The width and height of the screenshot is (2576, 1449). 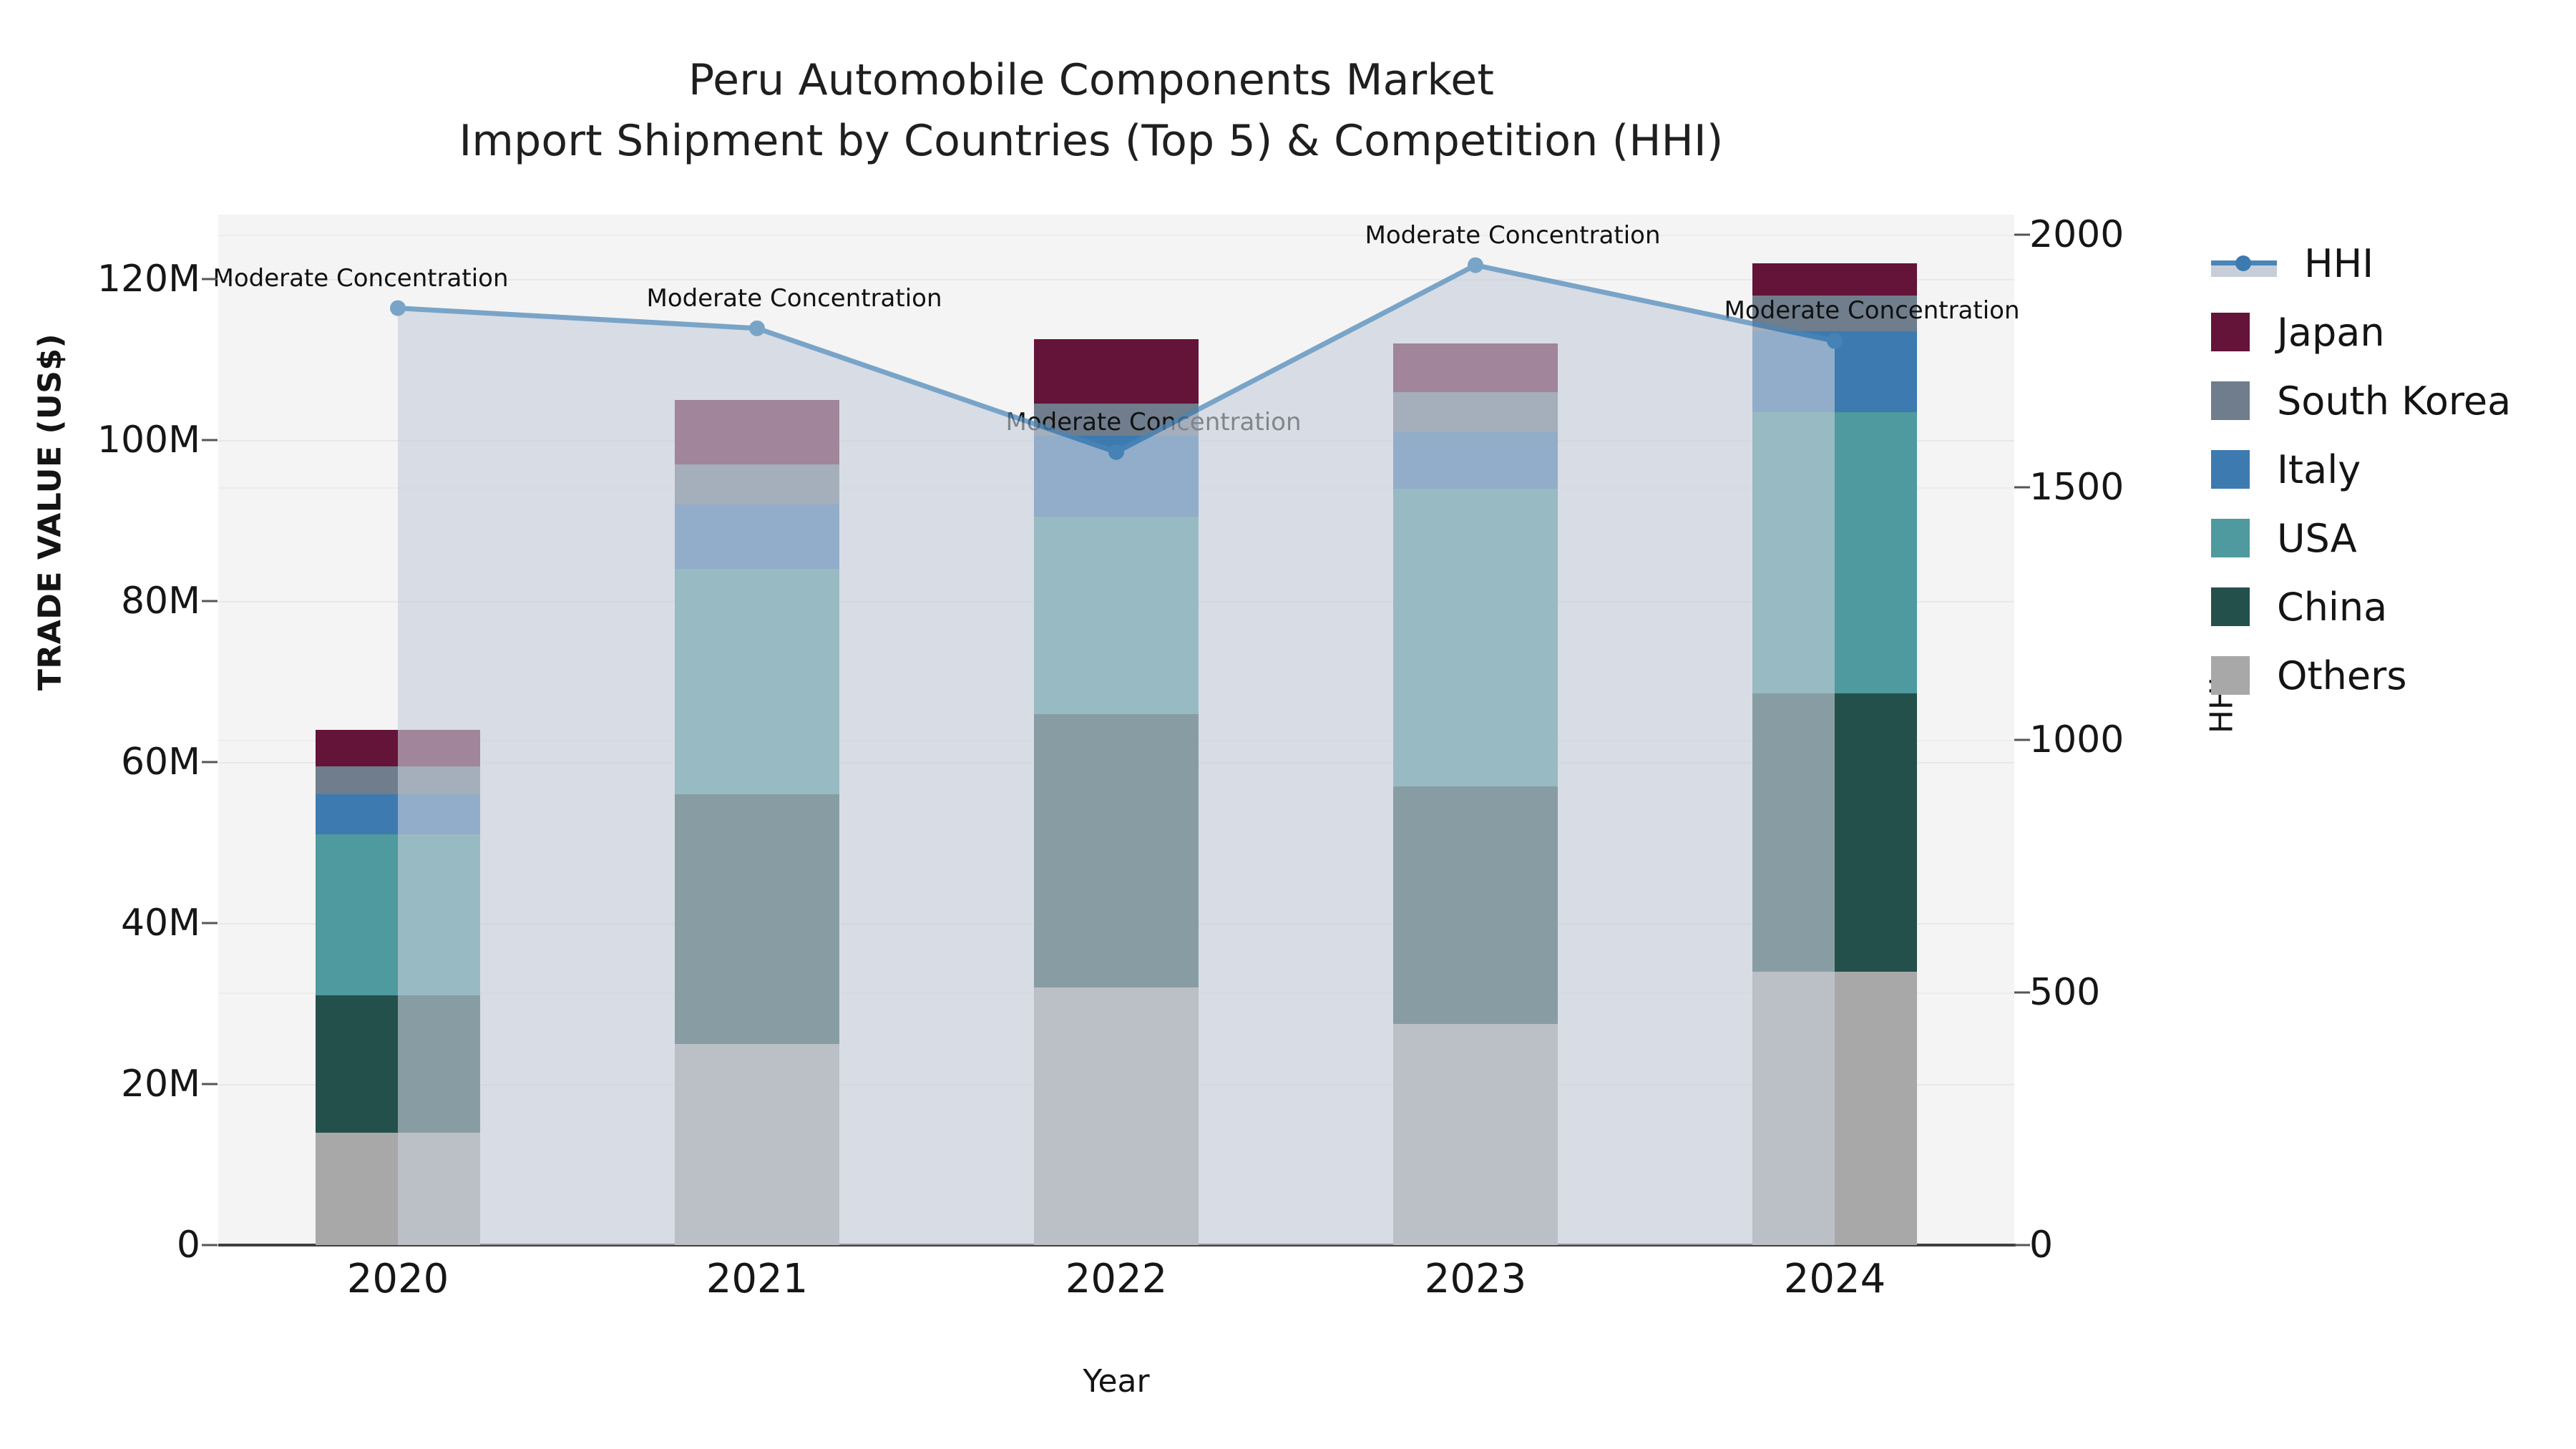 I want to click on legend-item-usa: USA, so click(x=2390, y=538).